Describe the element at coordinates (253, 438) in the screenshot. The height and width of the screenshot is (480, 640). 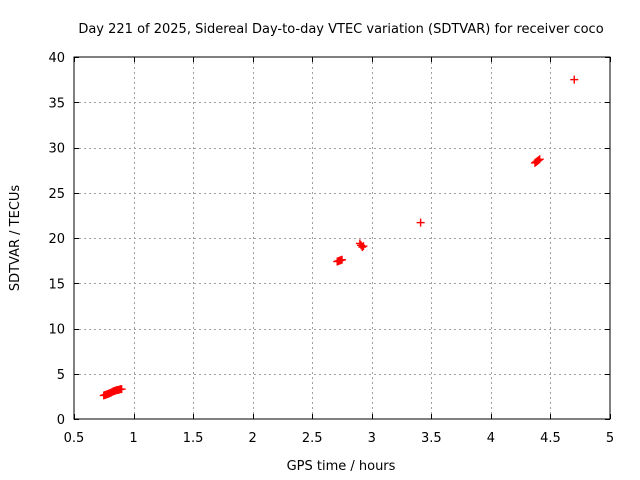
I see `x-tick-label: 2` at that location.